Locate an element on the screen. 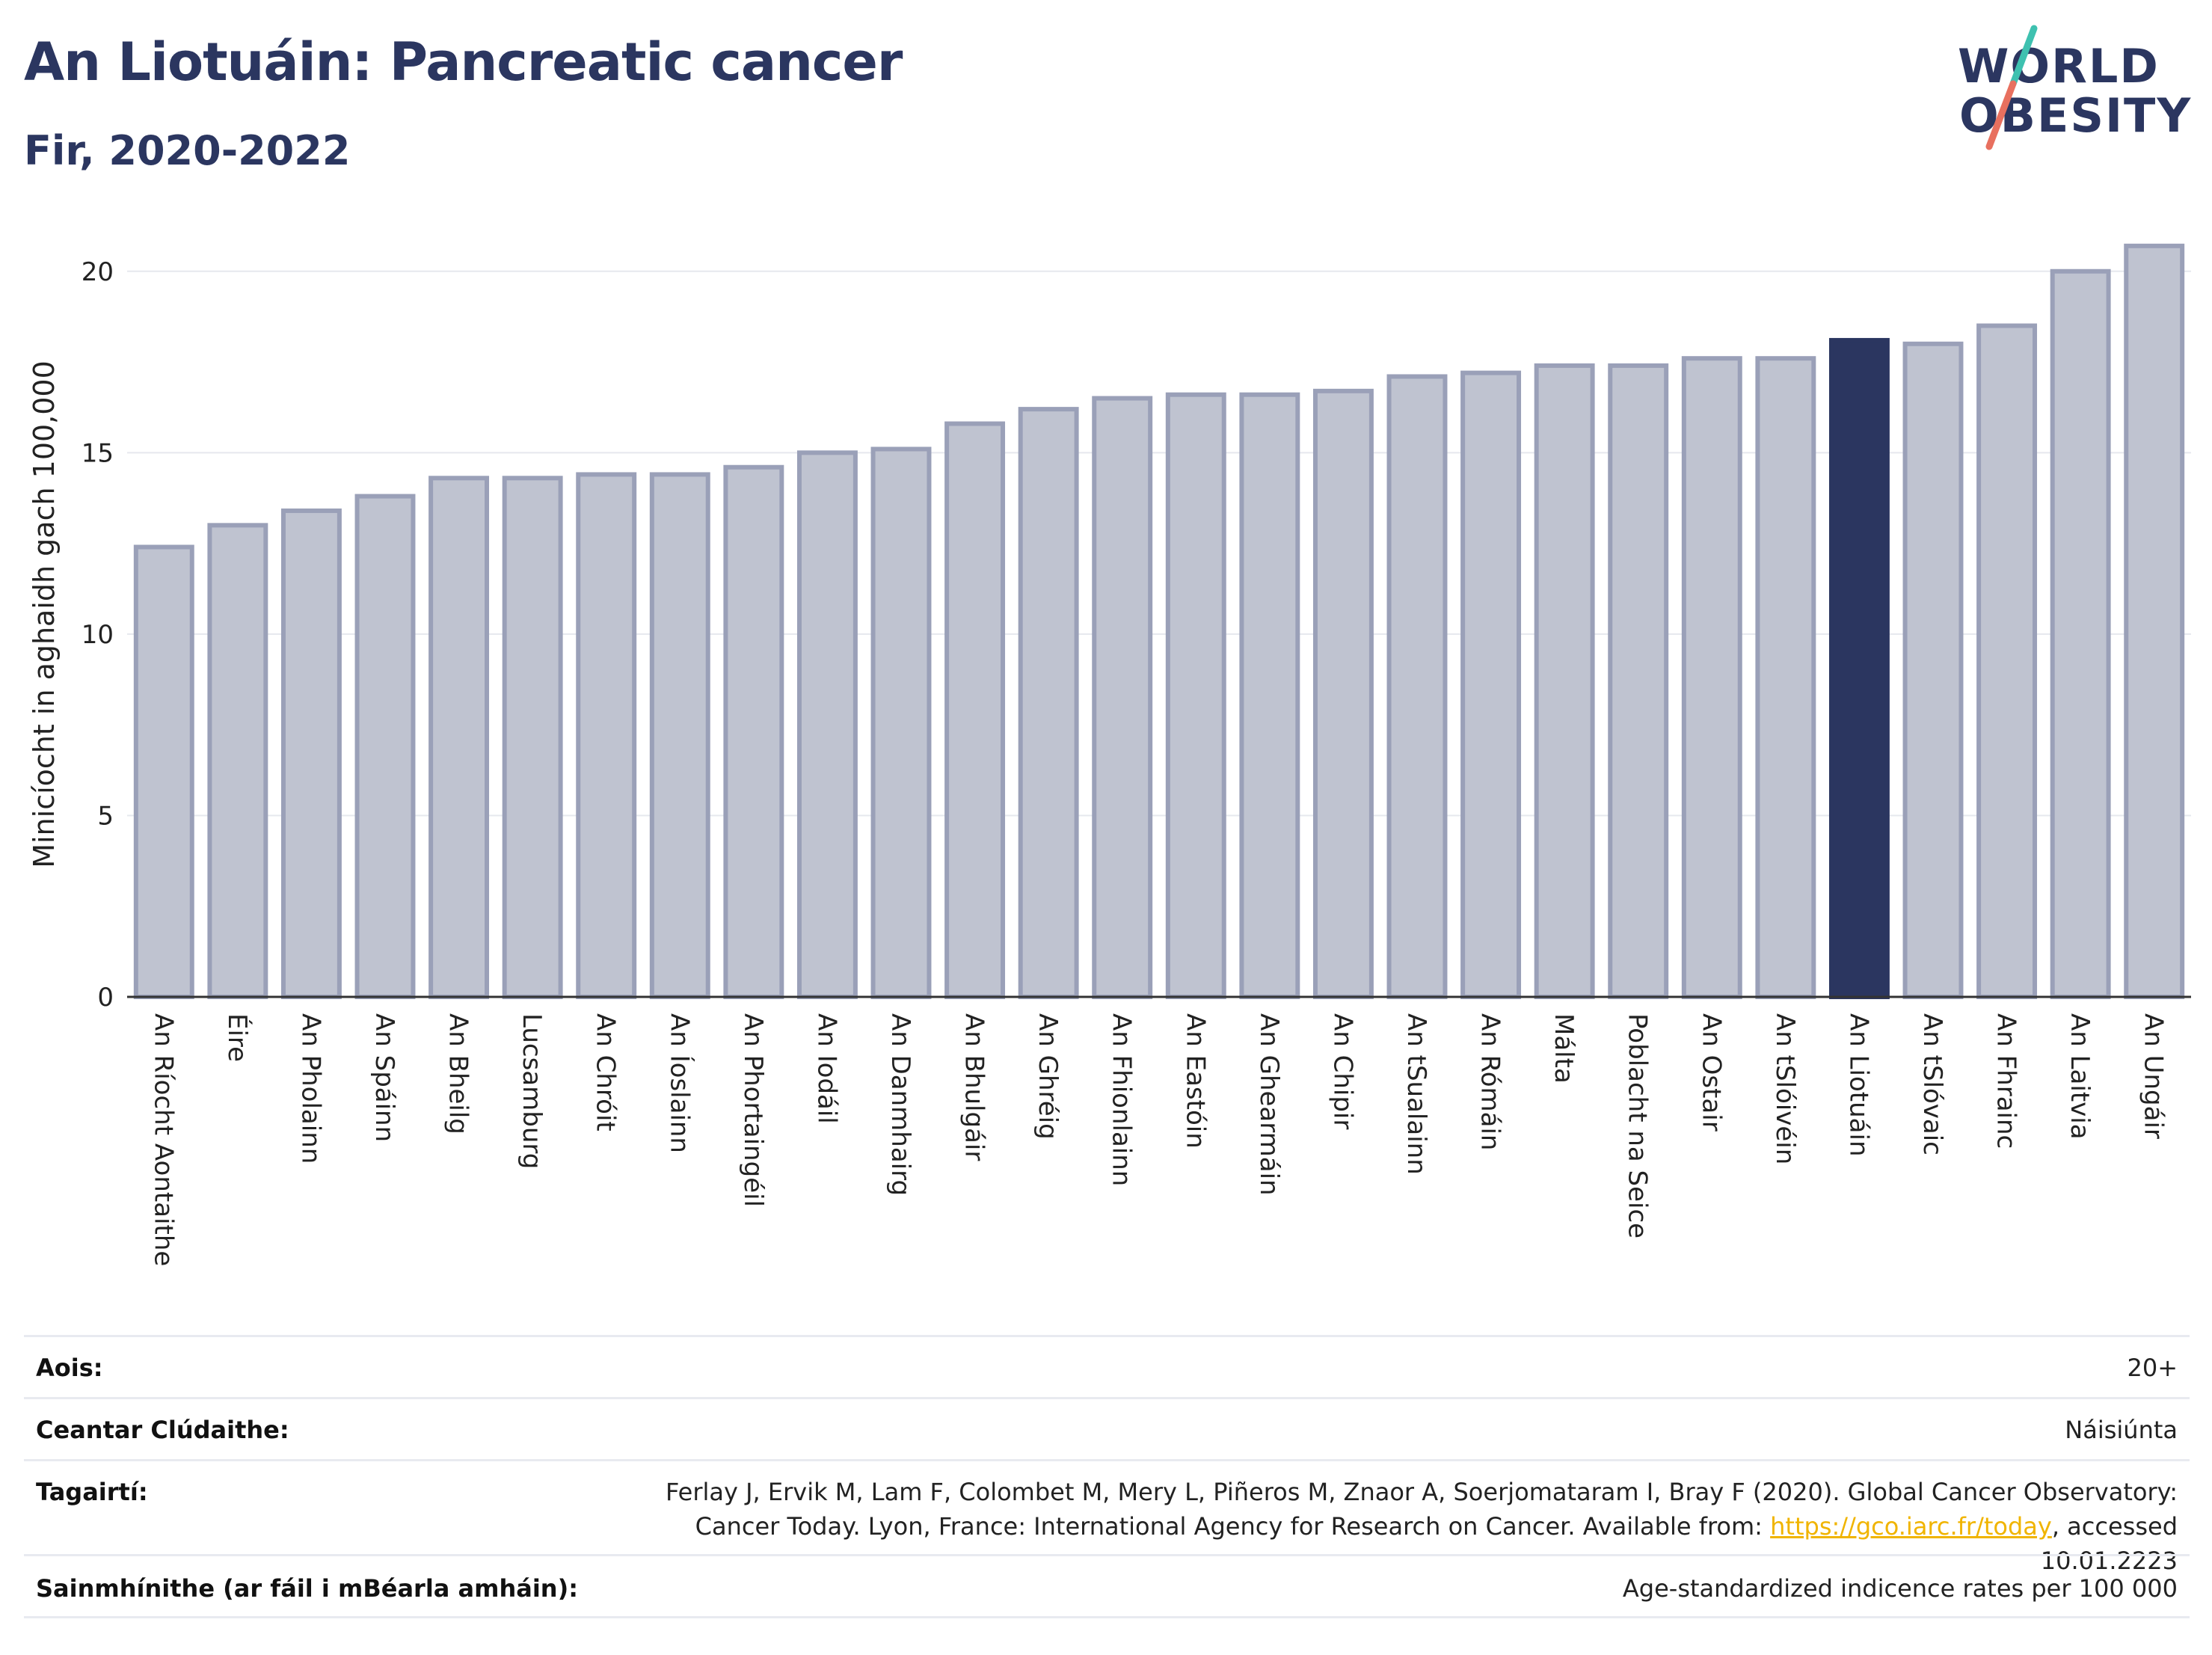 The width and height of the screenshot is (2212, 1655). x-tick-label: An Ghearmáin is located at coordinates (1269, 1104).